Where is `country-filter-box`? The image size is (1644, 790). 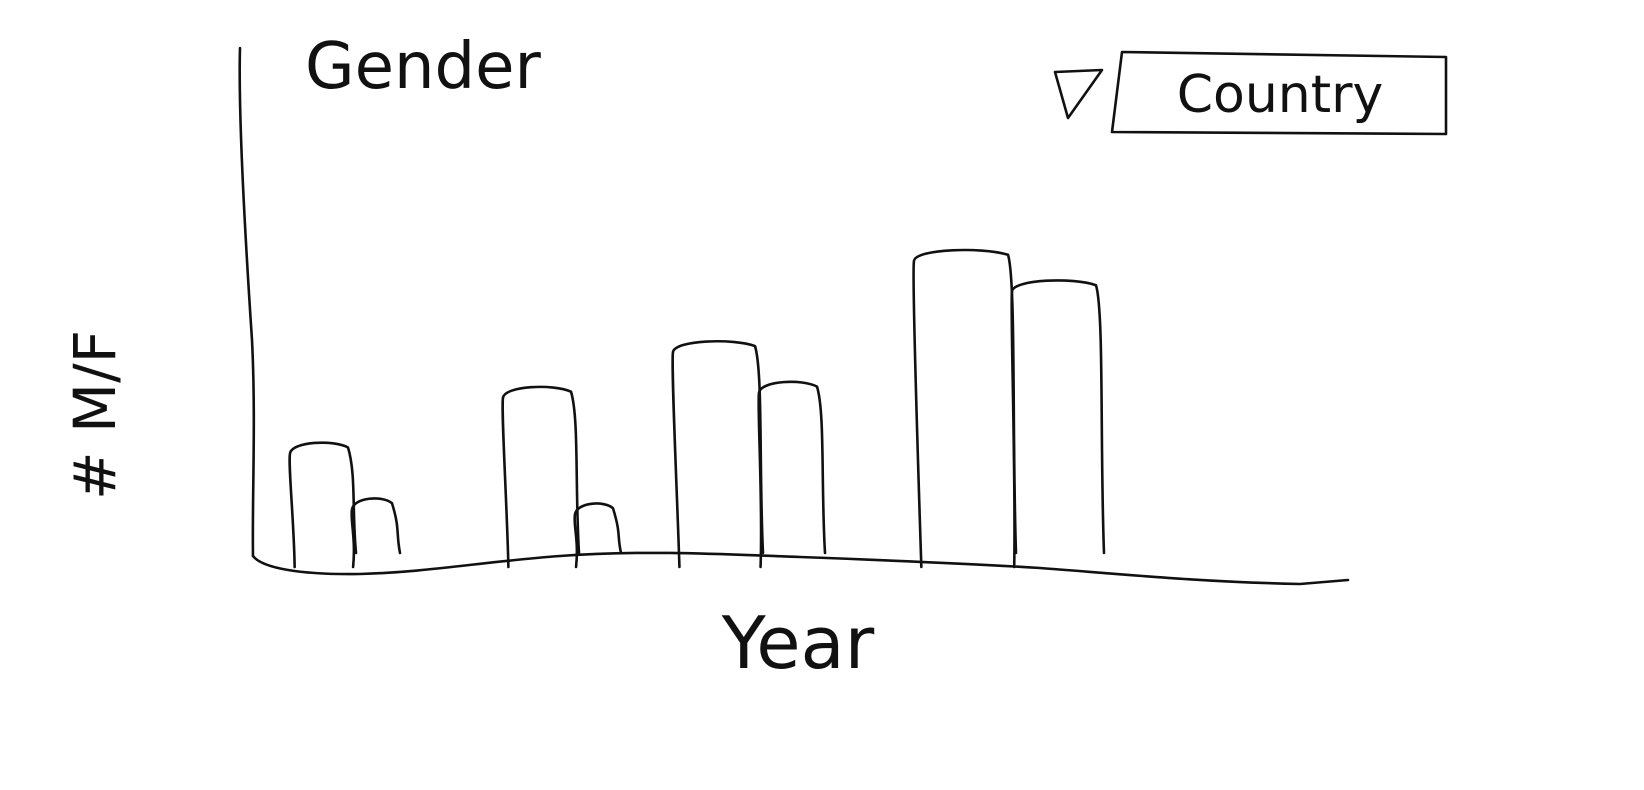
country-filter-box is located at coordinates (1279, 93).